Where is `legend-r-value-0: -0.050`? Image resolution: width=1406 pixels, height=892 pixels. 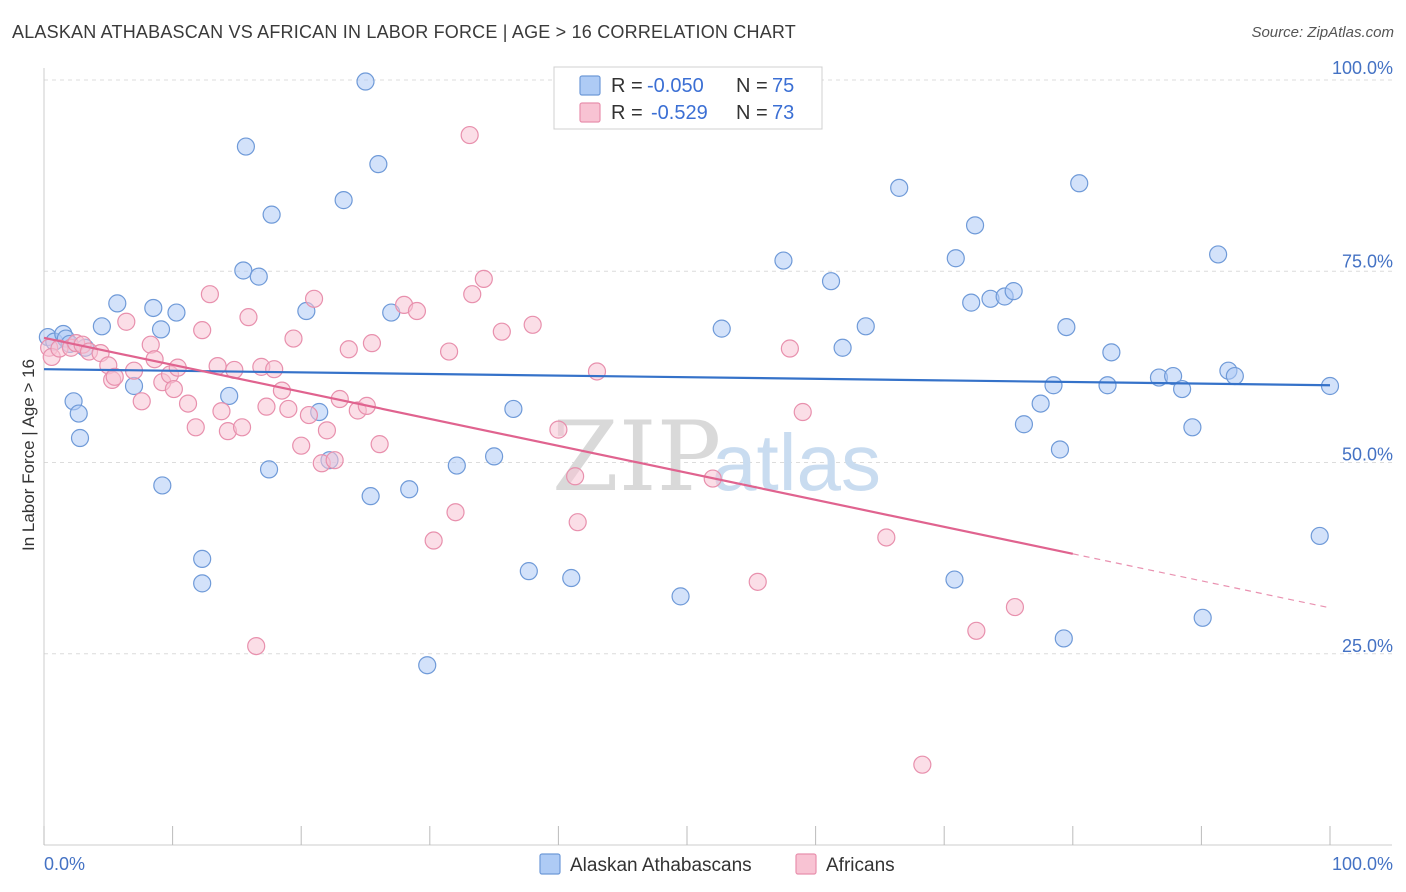
legend-r-value-0: -0.050 is located at coordinates (675, 86).